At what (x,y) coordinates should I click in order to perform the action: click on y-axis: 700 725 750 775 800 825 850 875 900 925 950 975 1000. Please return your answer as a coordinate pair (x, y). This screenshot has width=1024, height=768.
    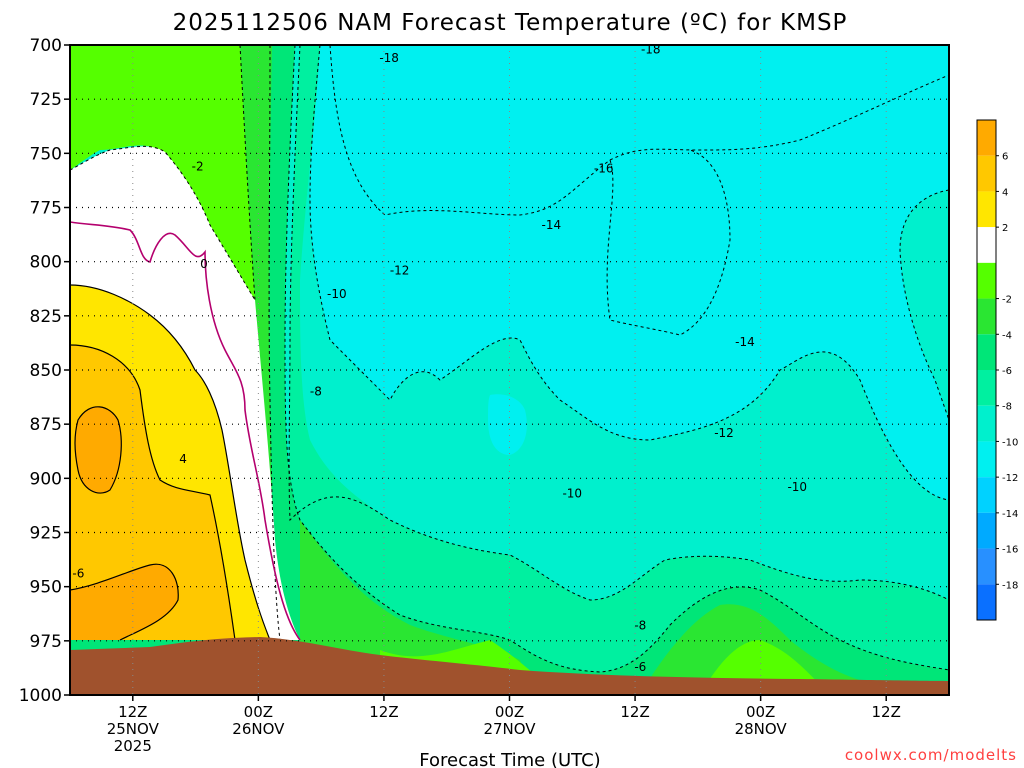
    Looking at the image, I should click on (44, 371).